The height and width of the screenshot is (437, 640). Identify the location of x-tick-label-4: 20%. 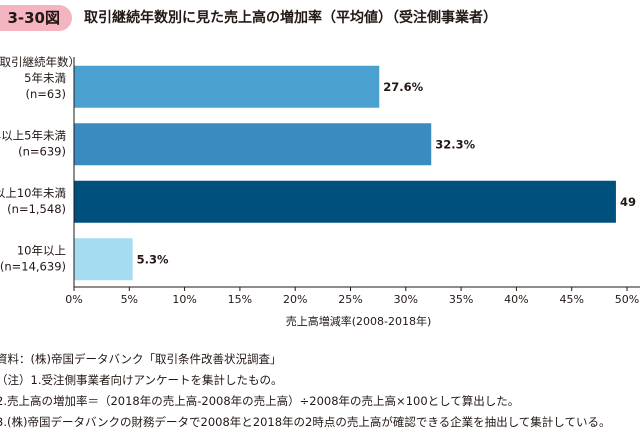
(295, 299).